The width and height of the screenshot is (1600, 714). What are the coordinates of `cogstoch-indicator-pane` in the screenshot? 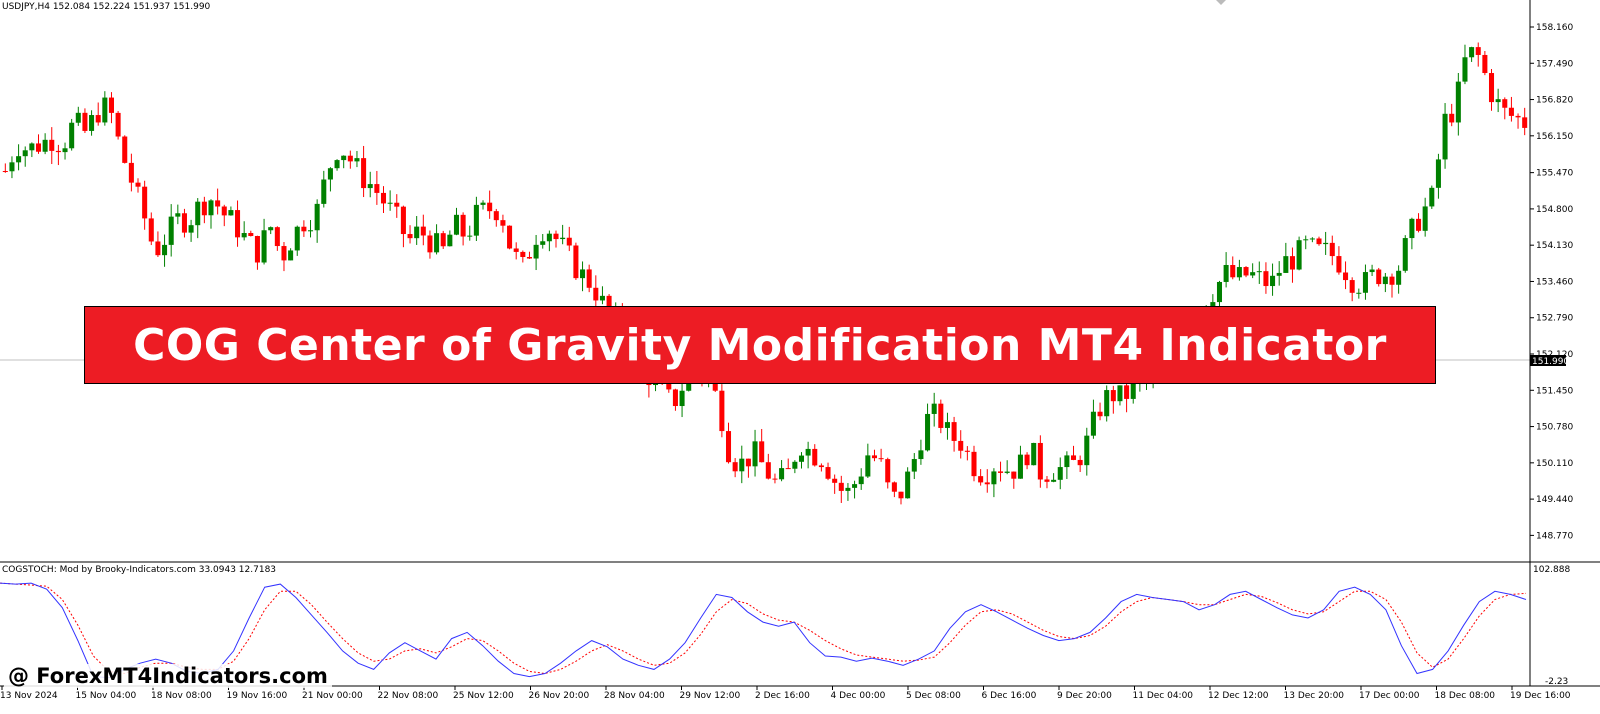 It's located at (763, 630).